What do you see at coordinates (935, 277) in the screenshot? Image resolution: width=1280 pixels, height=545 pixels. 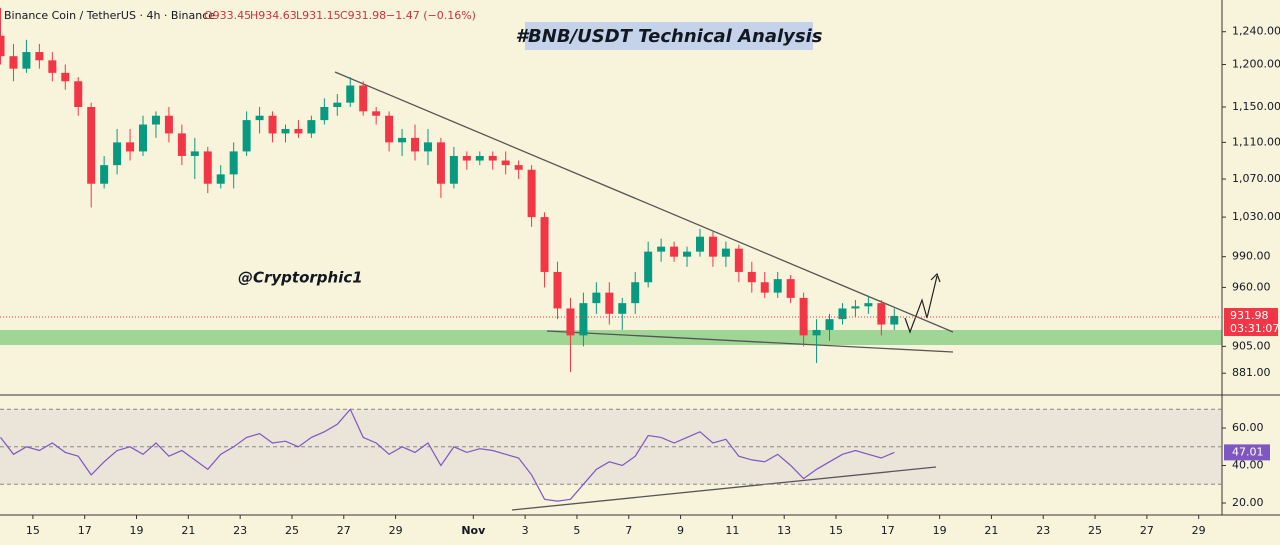 I see `arrow-head` at bounding box center [935, 277].